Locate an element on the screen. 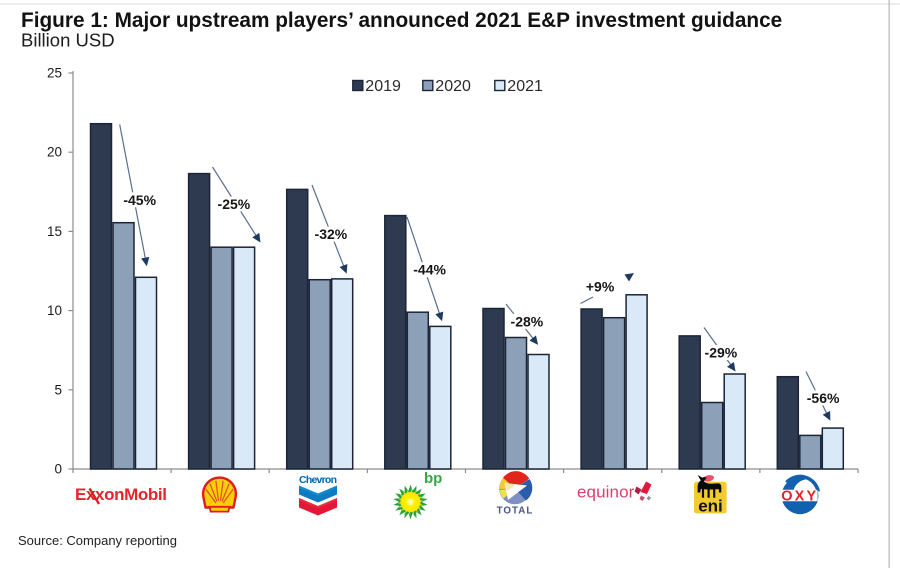 The width and height of the screenshot is (900, 573). svg-text: Source: Company reporting is located at coordinates (97, 540).